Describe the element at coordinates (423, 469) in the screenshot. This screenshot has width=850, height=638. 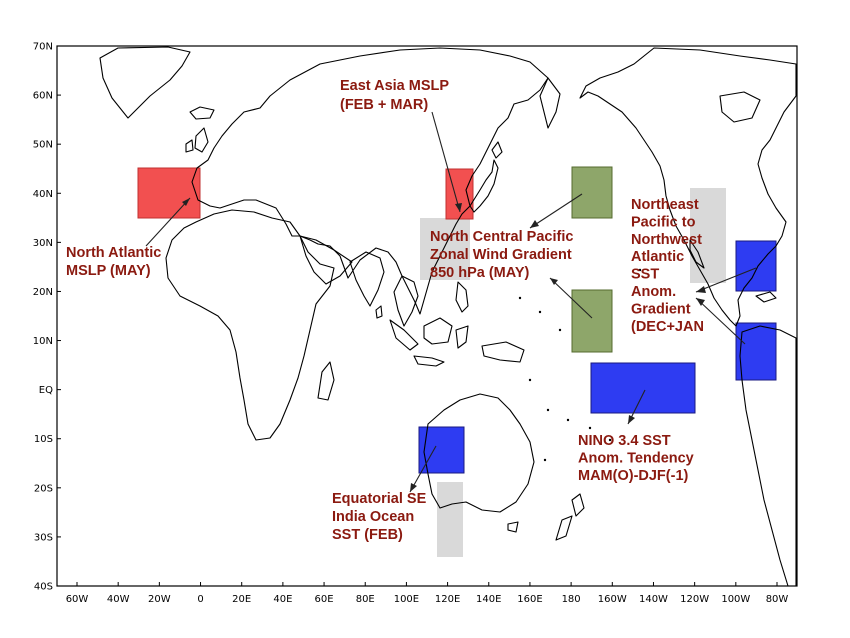
I see `arrow-equatorial-se-india` at that location.